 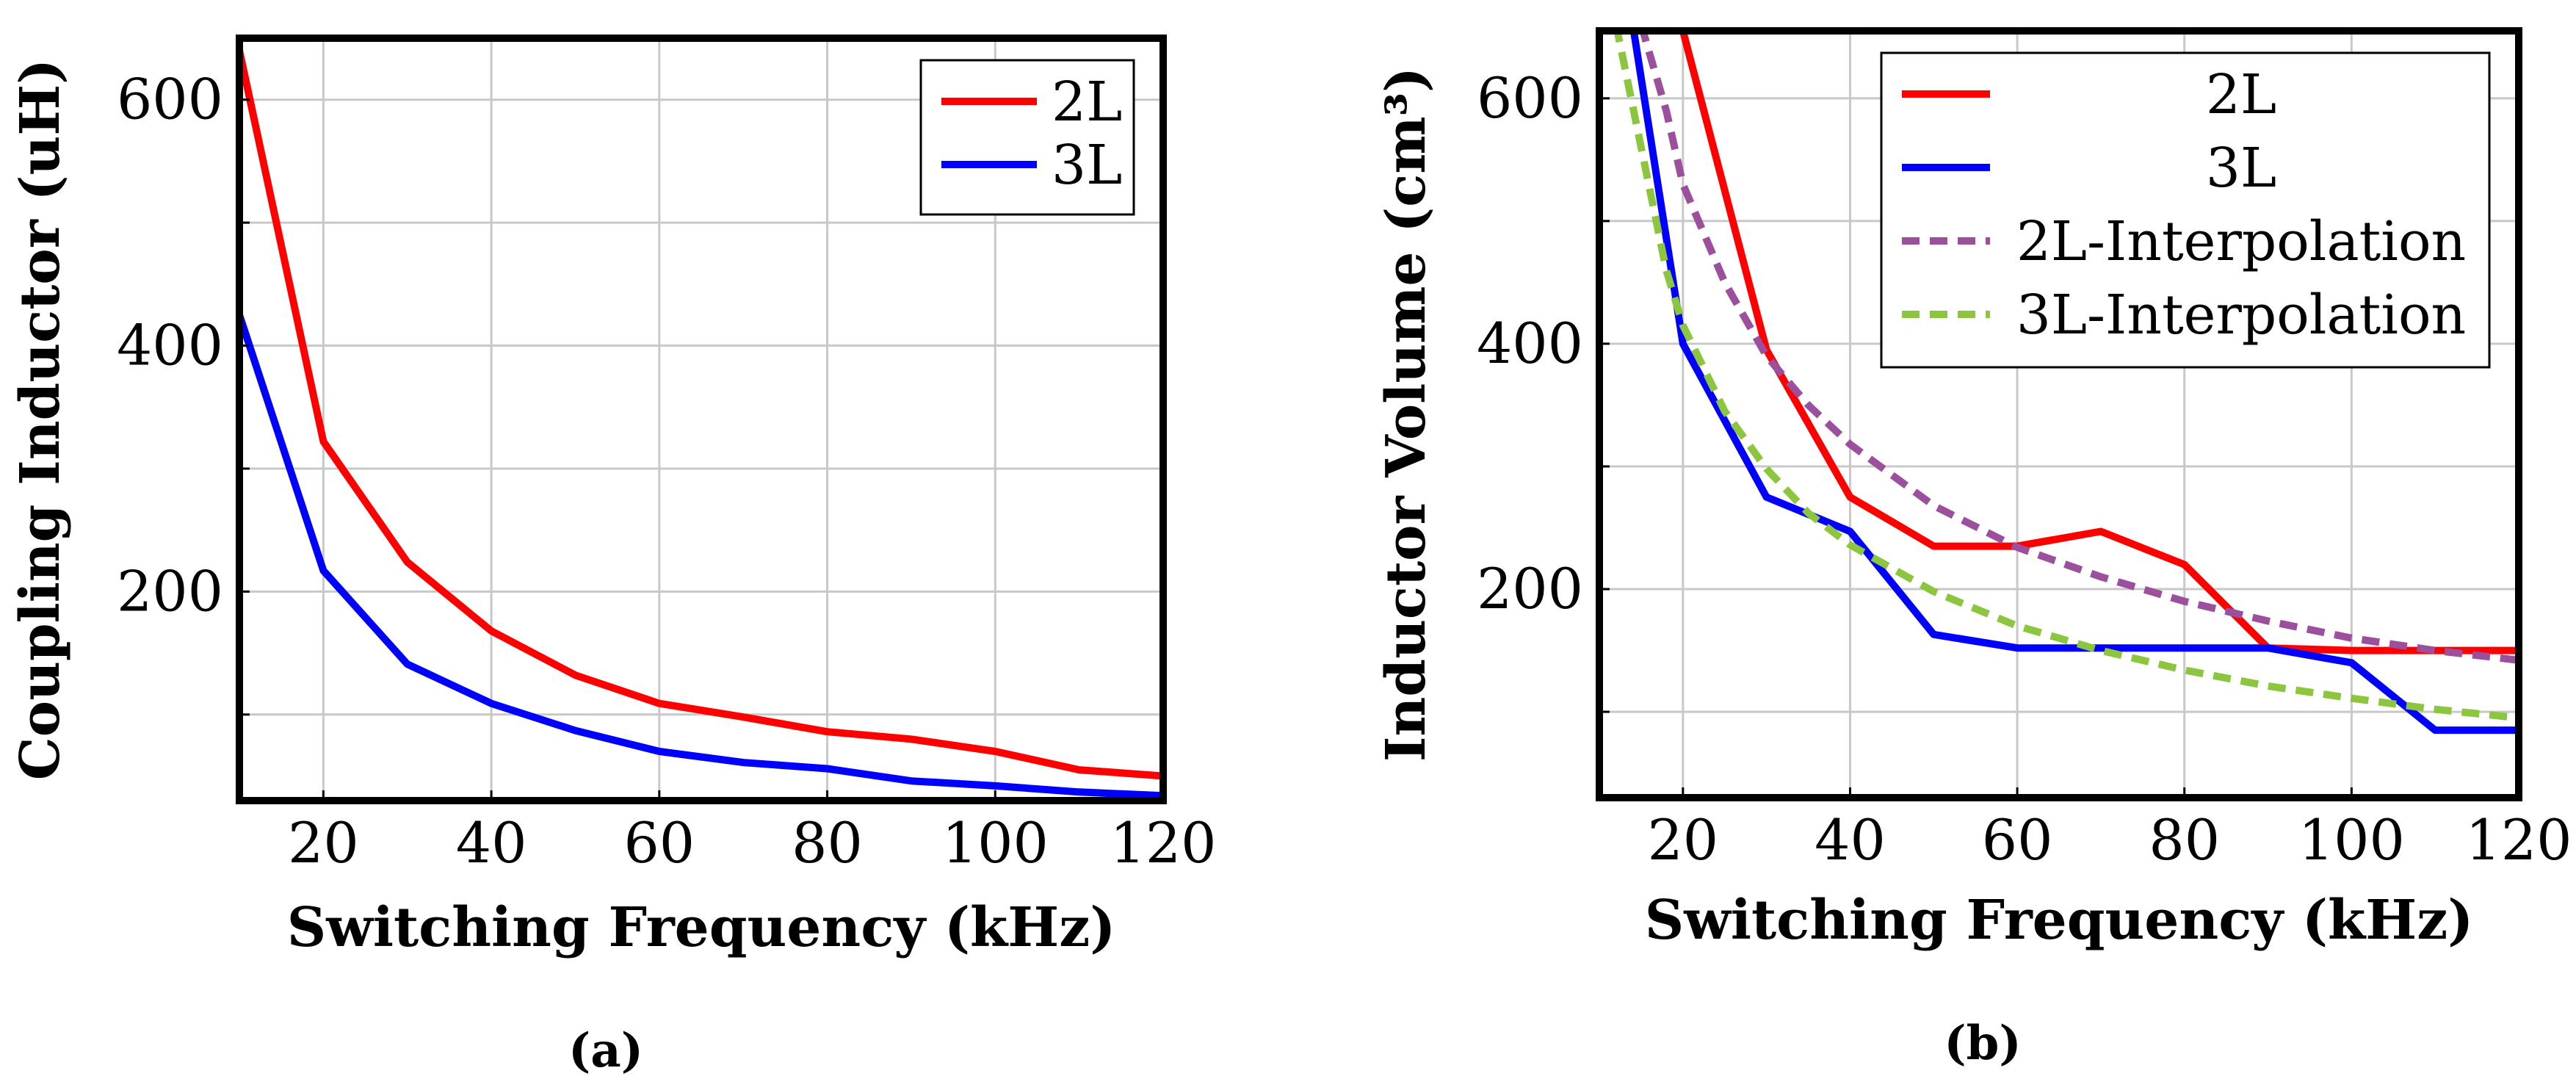 What do you see at coordinates (40, 420) in the screenshot?
I see `panel-a-y-axis-label: Coupling Inductor (uH)` at bounding box center [40, 420].